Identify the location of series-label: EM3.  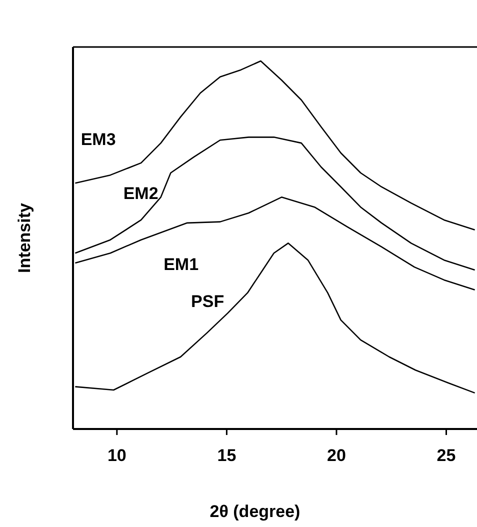
(98, 140).